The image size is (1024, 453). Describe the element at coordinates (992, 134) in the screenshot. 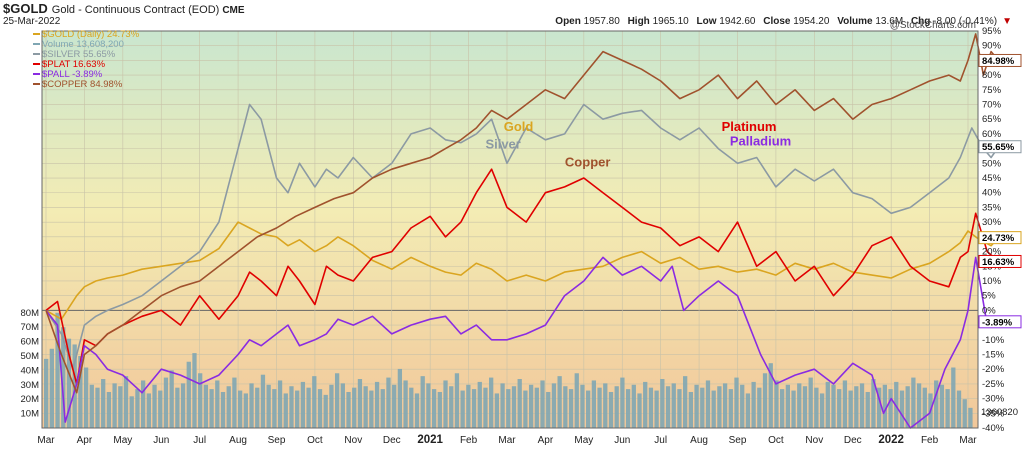

I see `y-tick-label: 60%` at that location.